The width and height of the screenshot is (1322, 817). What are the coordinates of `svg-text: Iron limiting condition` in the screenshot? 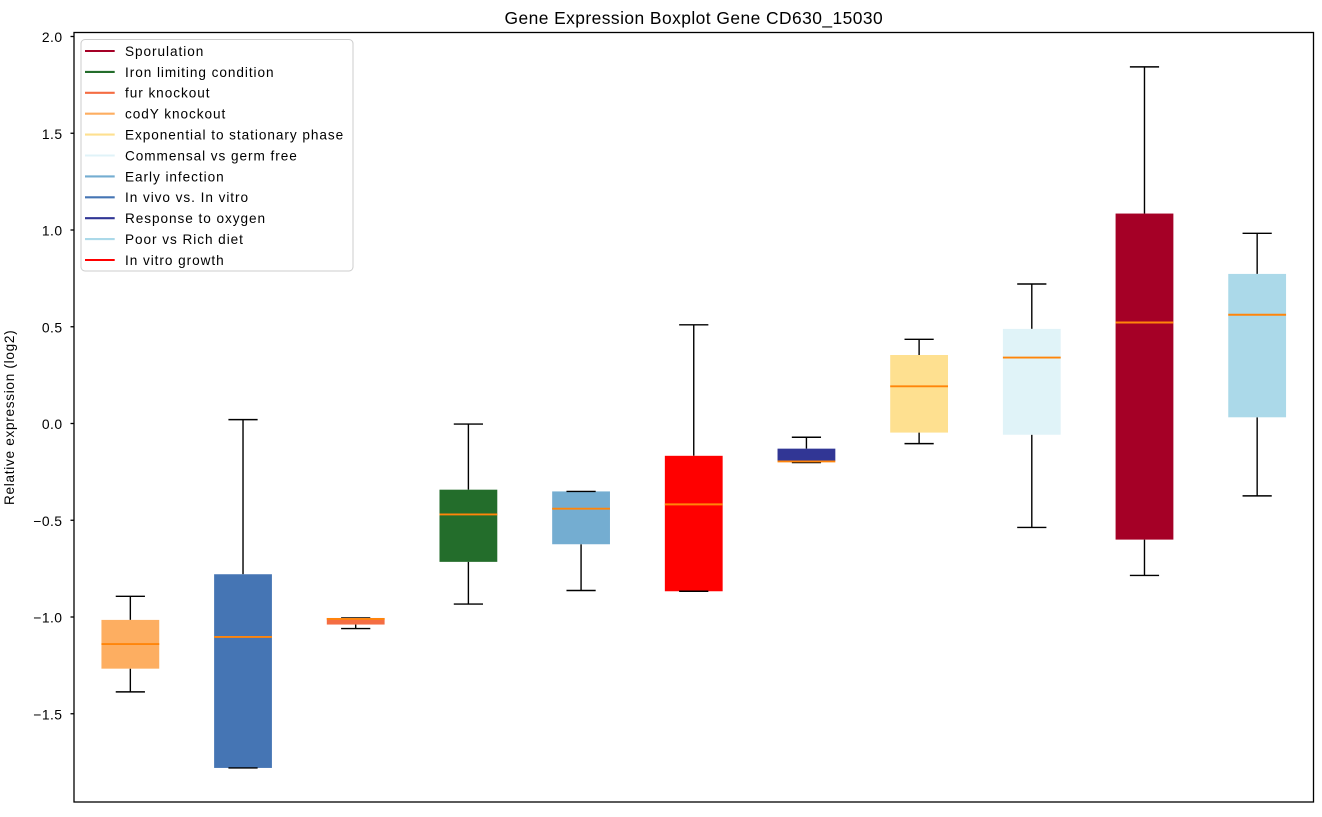 It's located at (200, 72).